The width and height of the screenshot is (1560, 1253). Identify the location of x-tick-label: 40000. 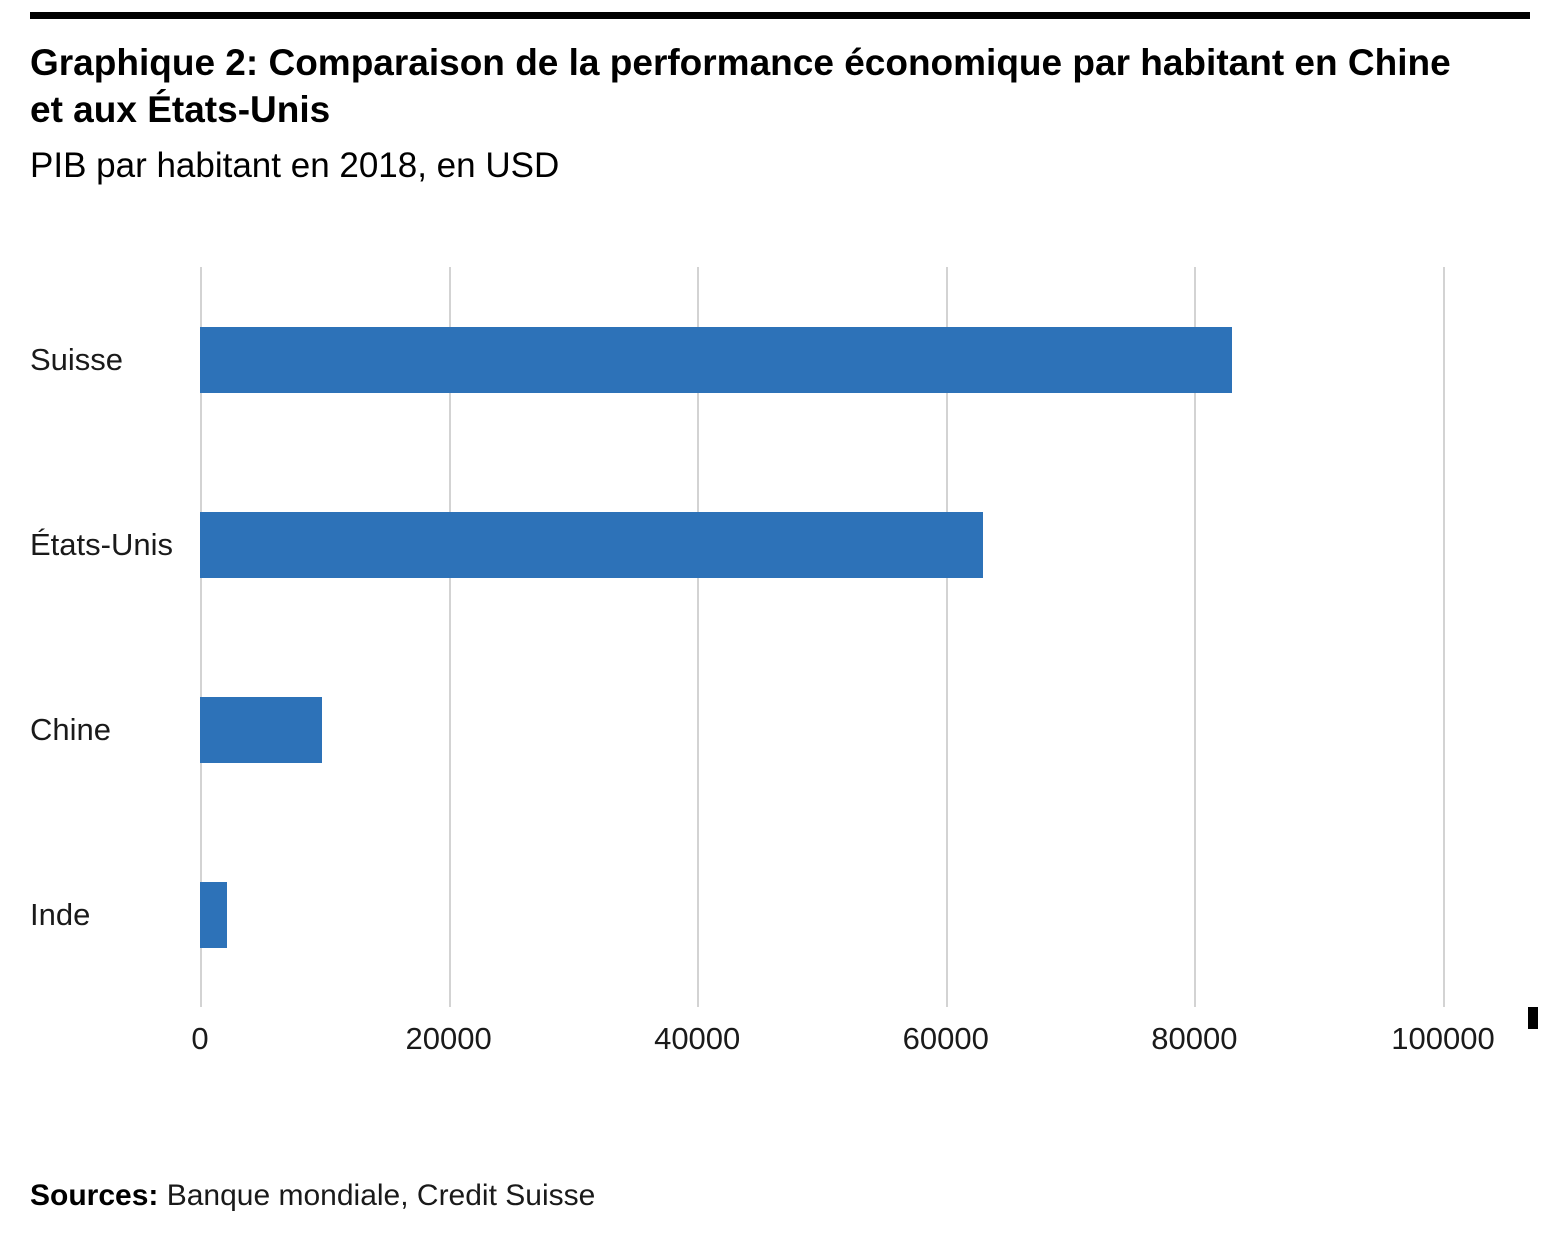
(697, 1039).